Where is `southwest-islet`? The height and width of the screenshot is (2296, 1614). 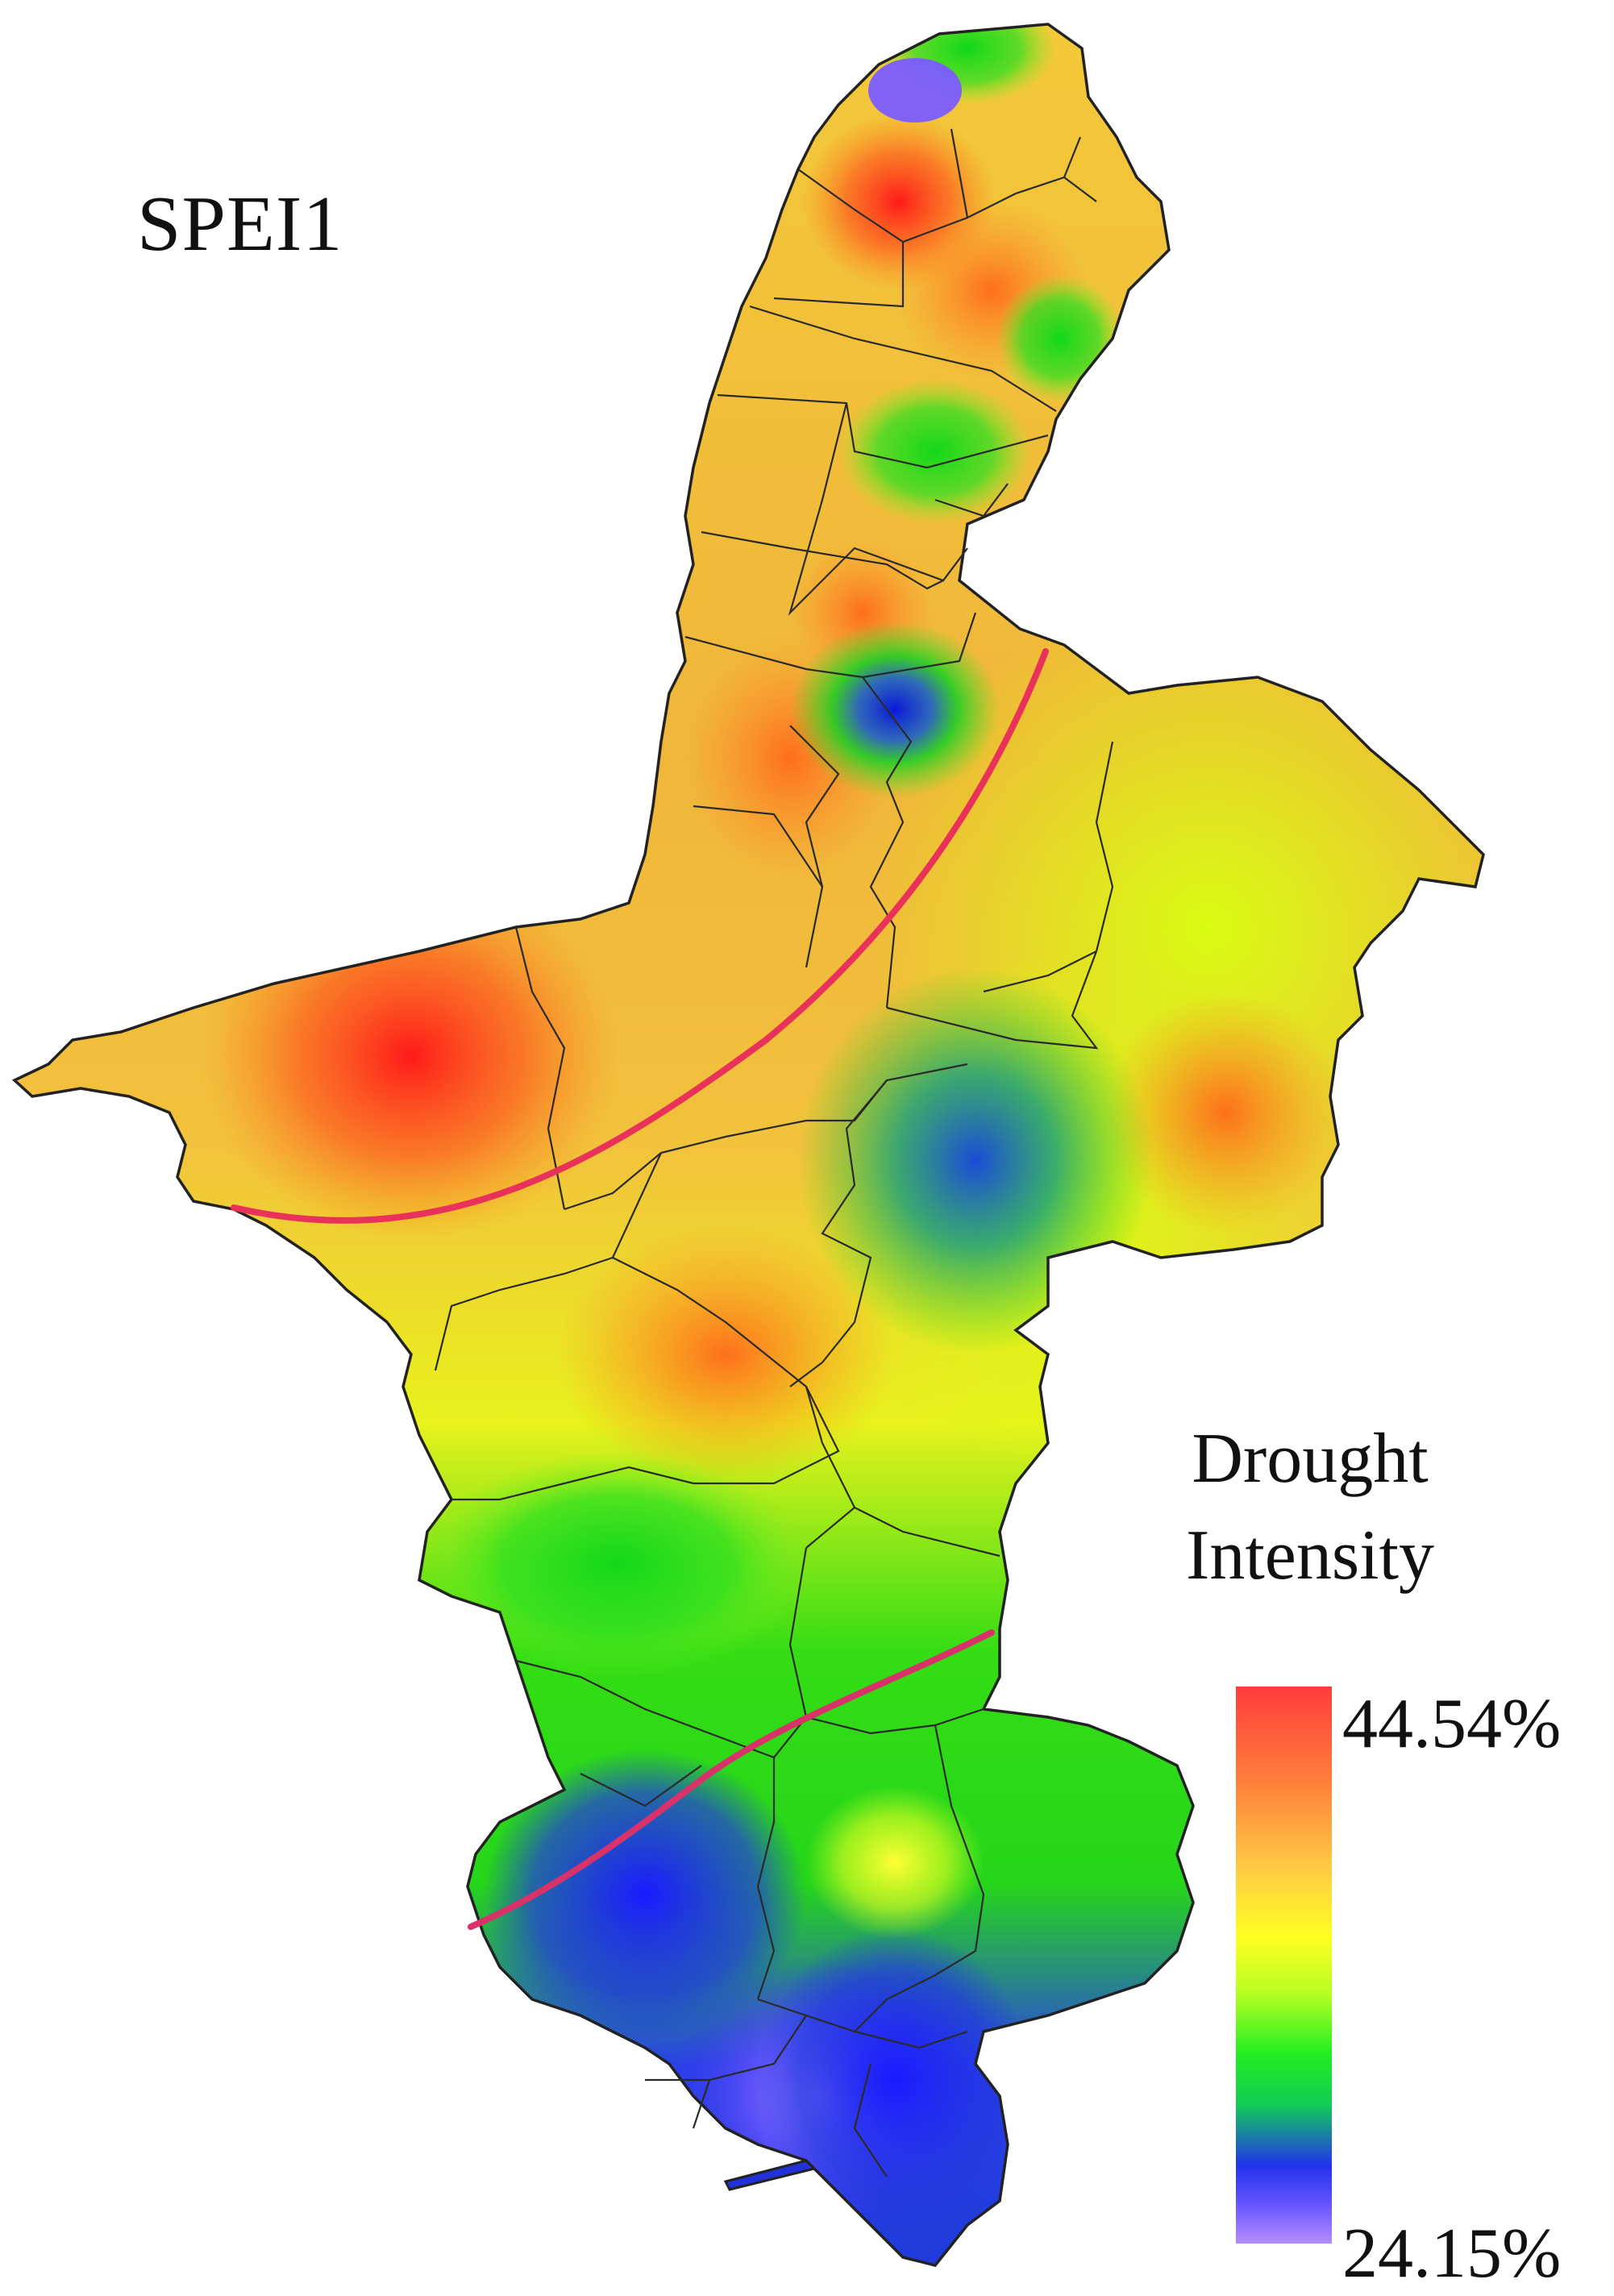 southwest-islet is located at coordinates (770, 2175).